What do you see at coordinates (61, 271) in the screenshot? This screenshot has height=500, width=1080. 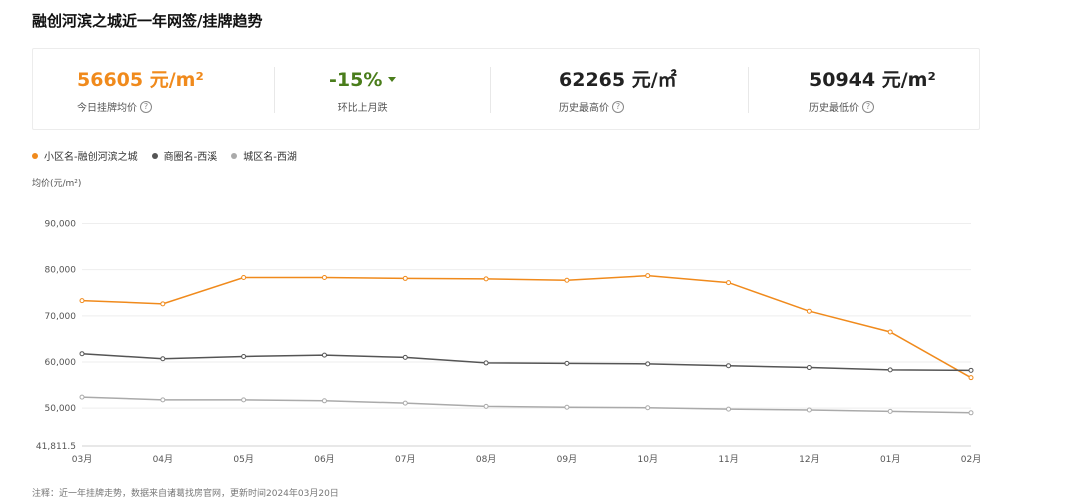 I see `y-tick-label: 80,000` at bounding box center [61, 271].